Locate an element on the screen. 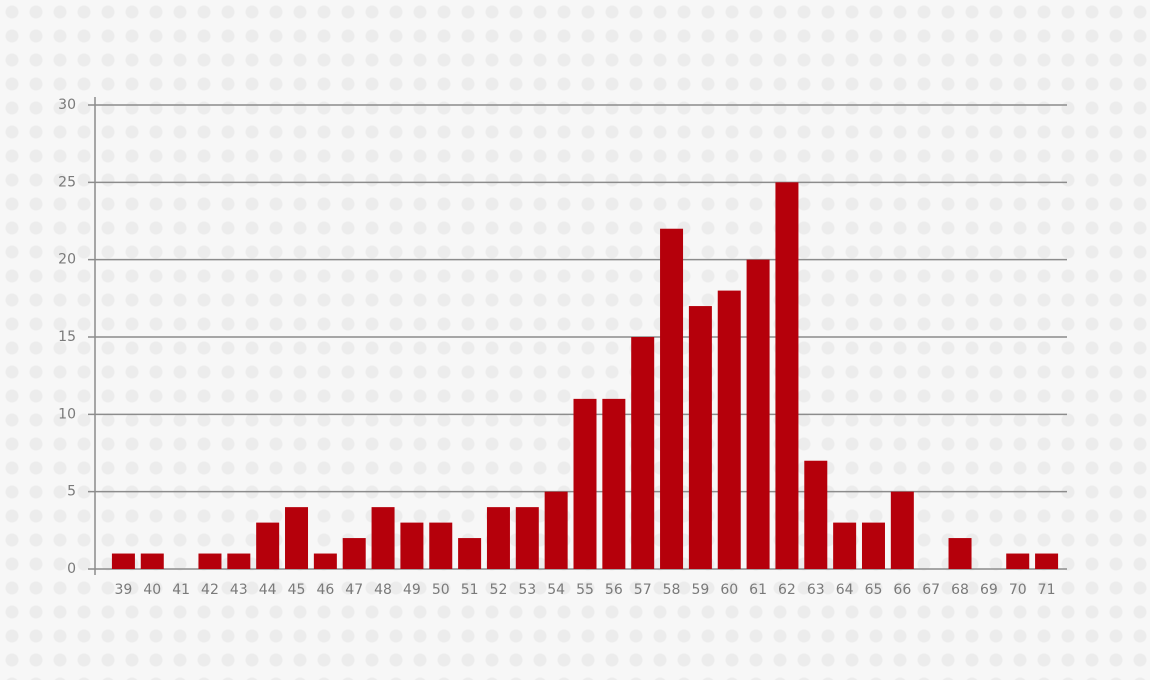  y-tick-label: 0 is located at coordinates (71, 569).